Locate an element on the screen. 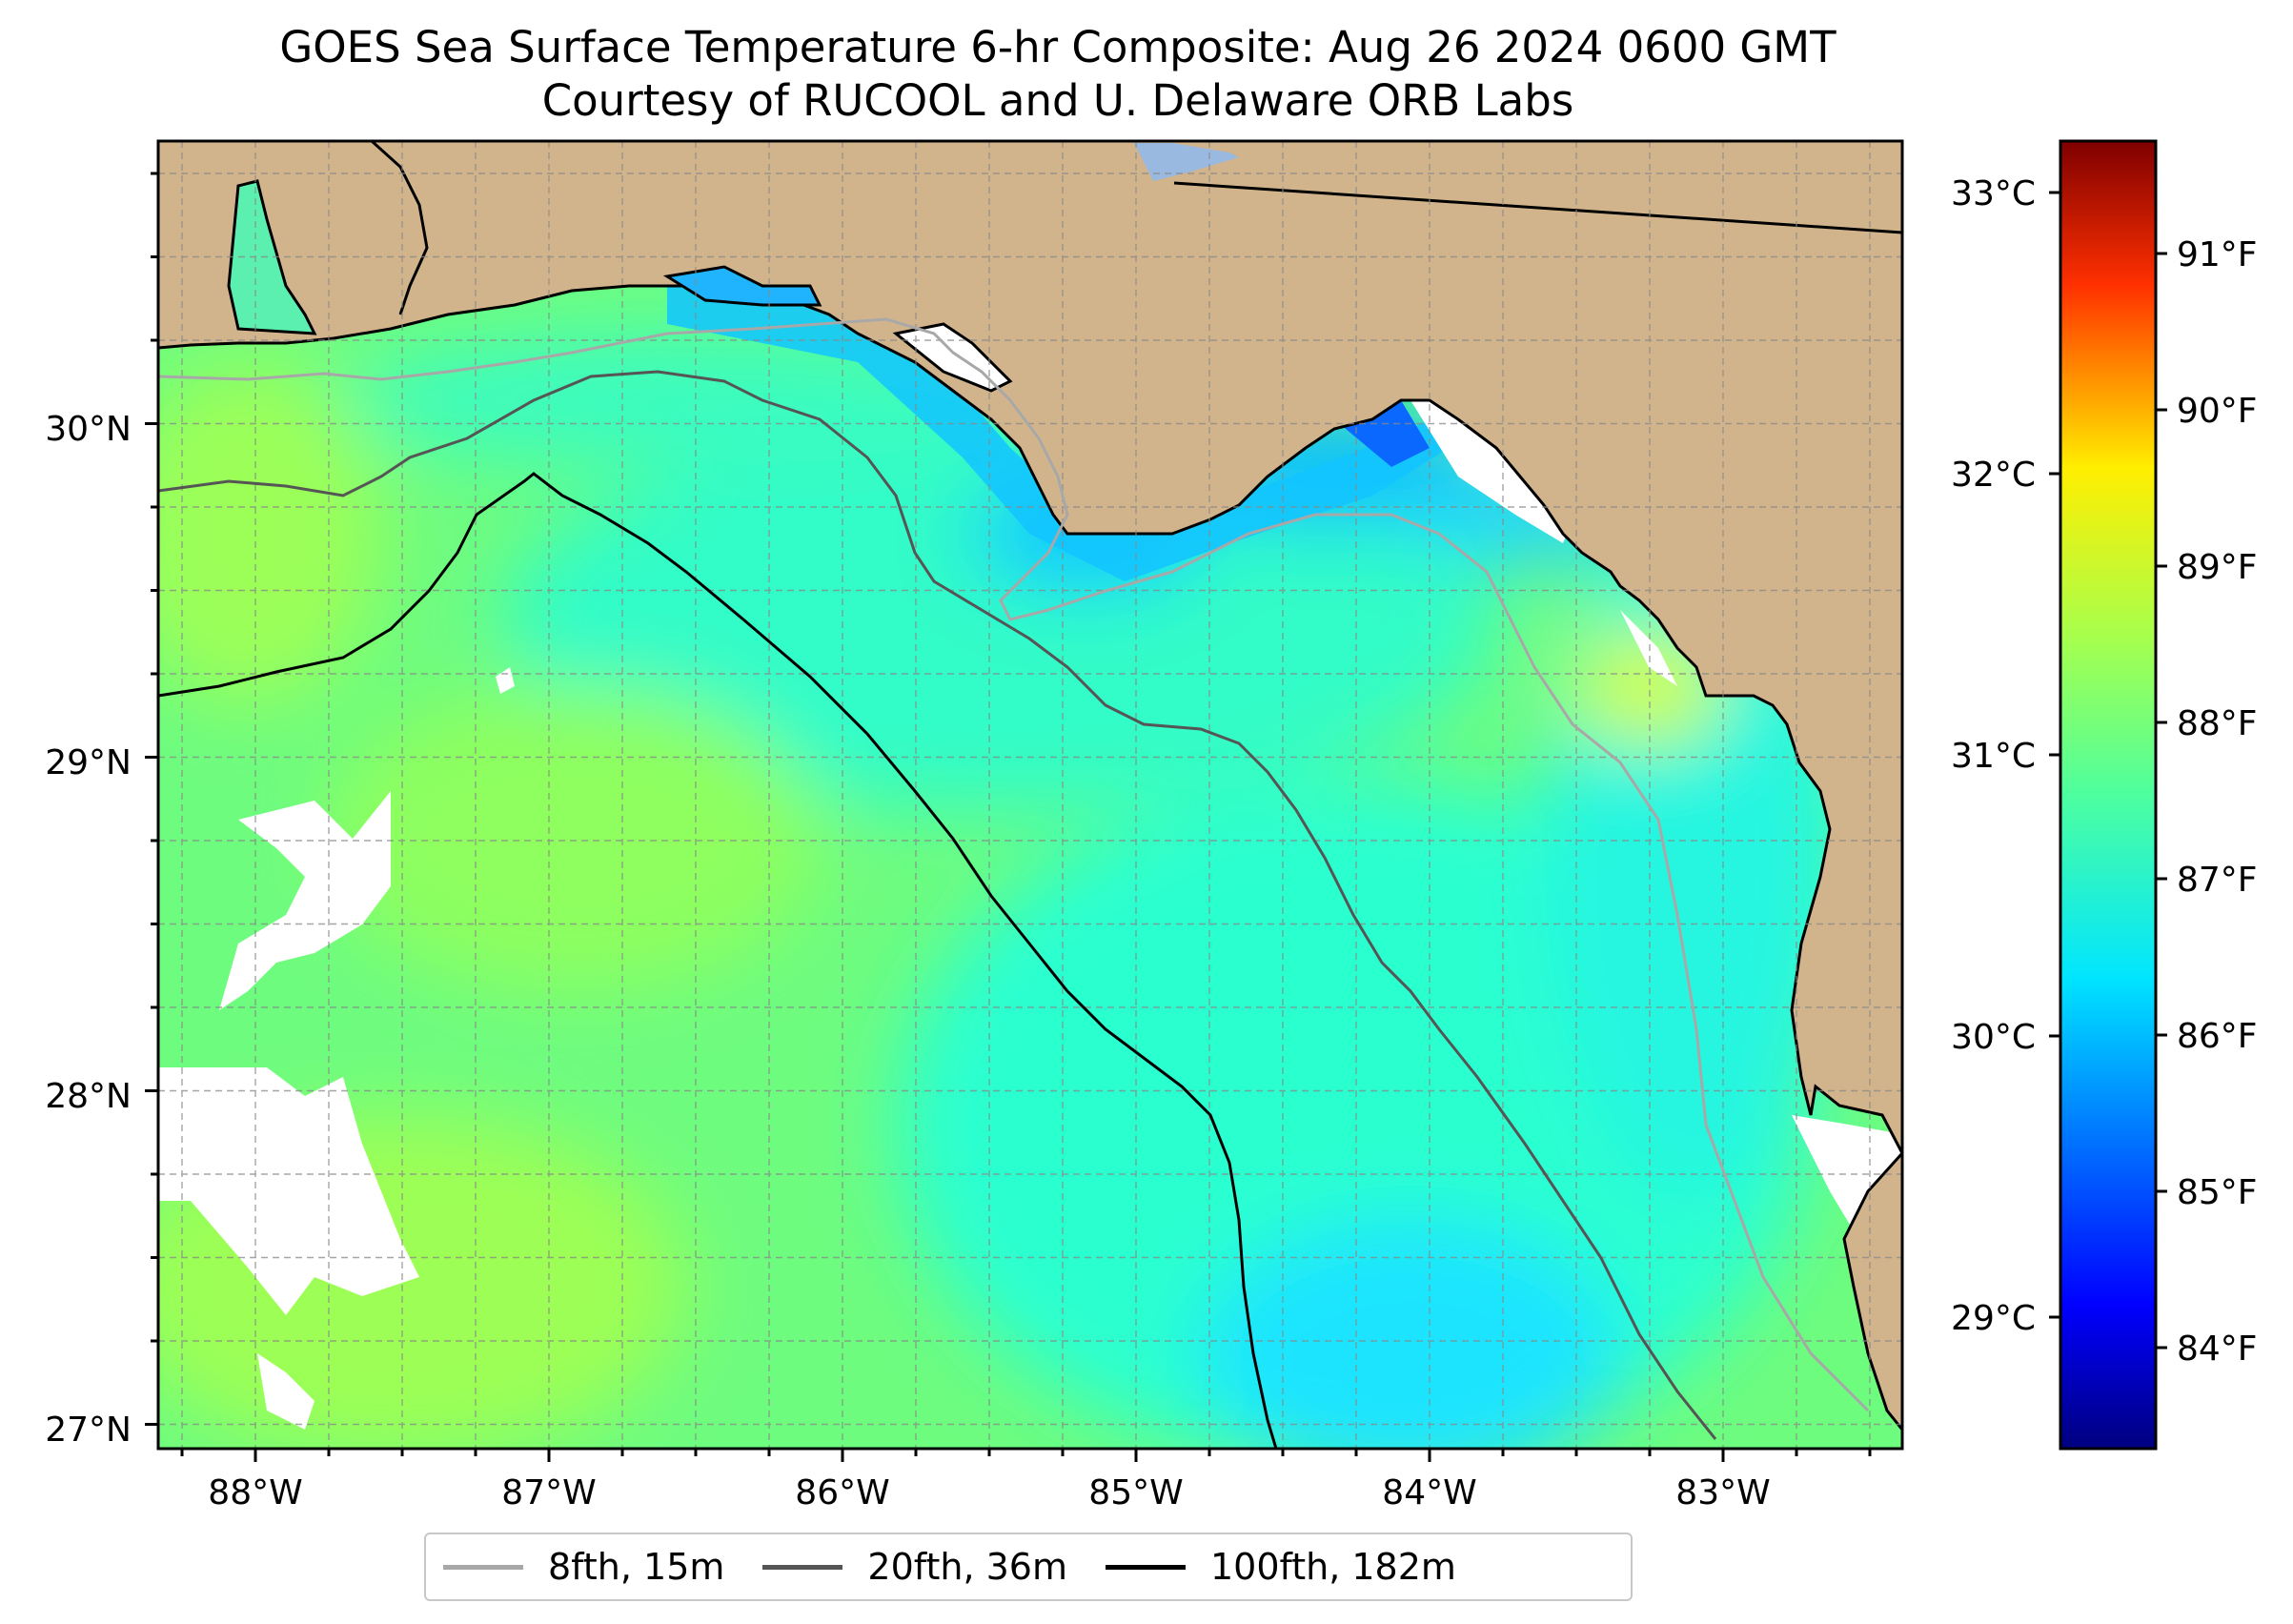  cbar-f-85: 85°F is located at coordinates (2218, 1192).